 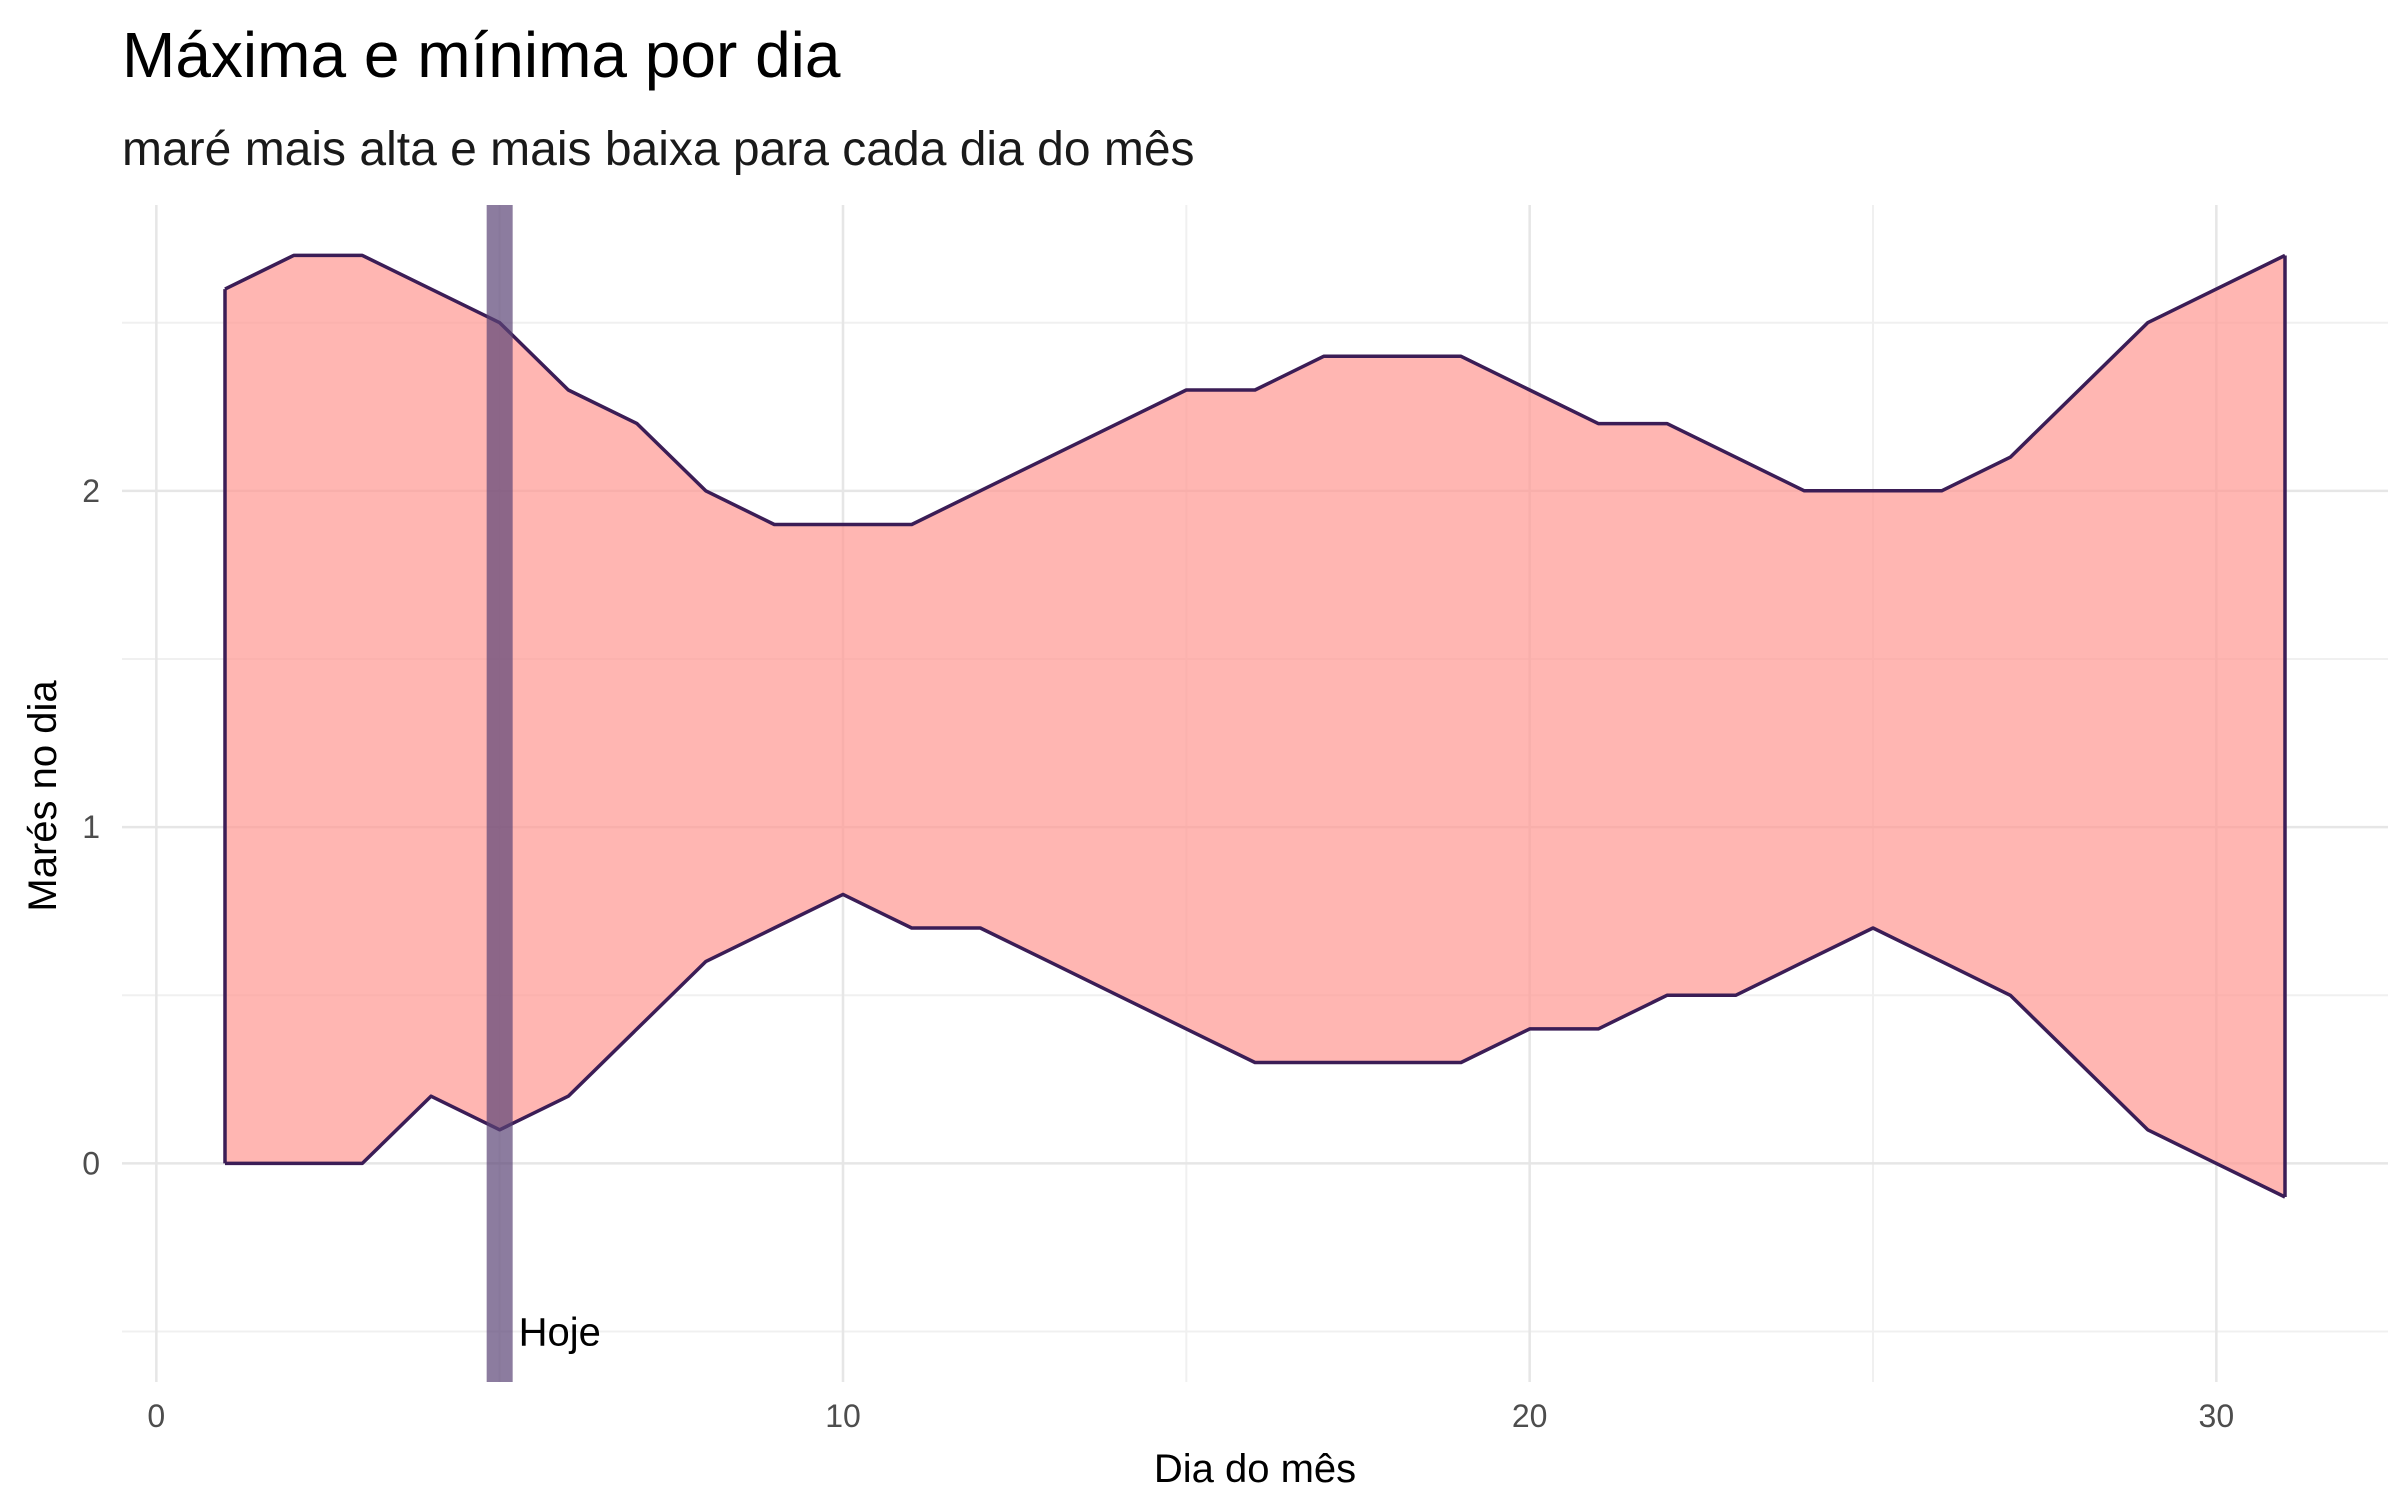 What do you see at coordinates (499, 793) in the screenshot?
I see `today-marker` at bounding box center [499, 793].